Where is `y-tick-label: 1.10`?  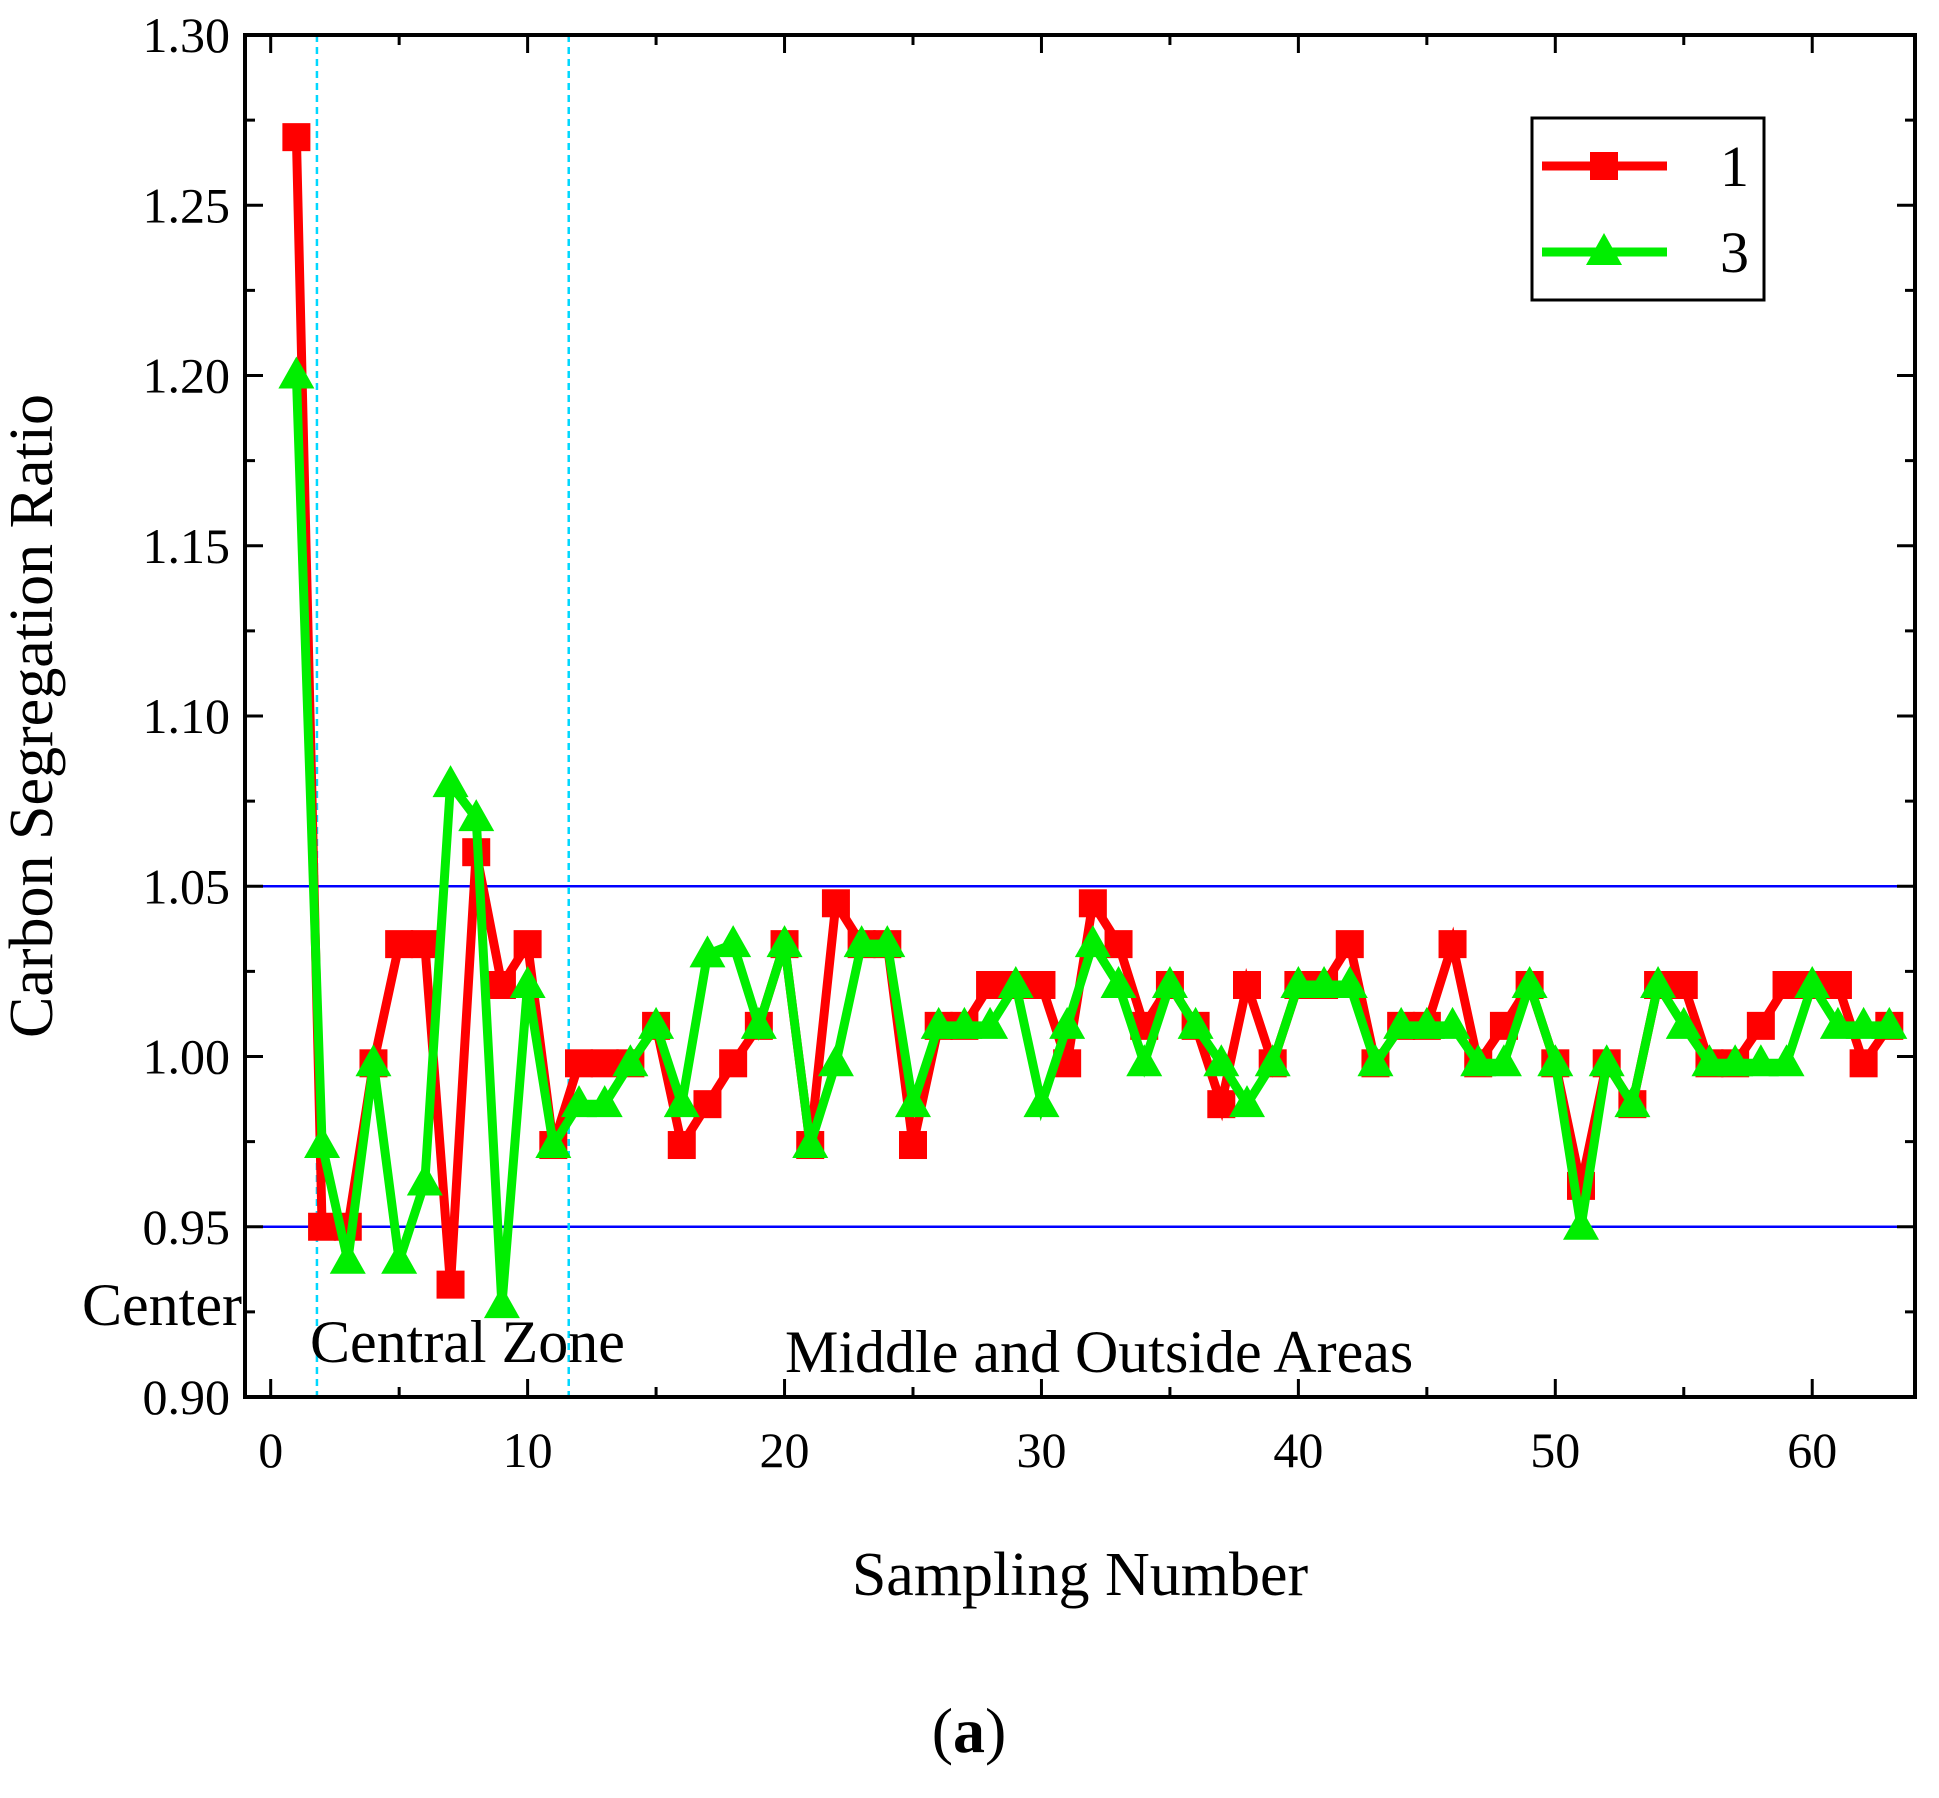
y-tick-label: 1.10 is located at coordinates (187, 716).